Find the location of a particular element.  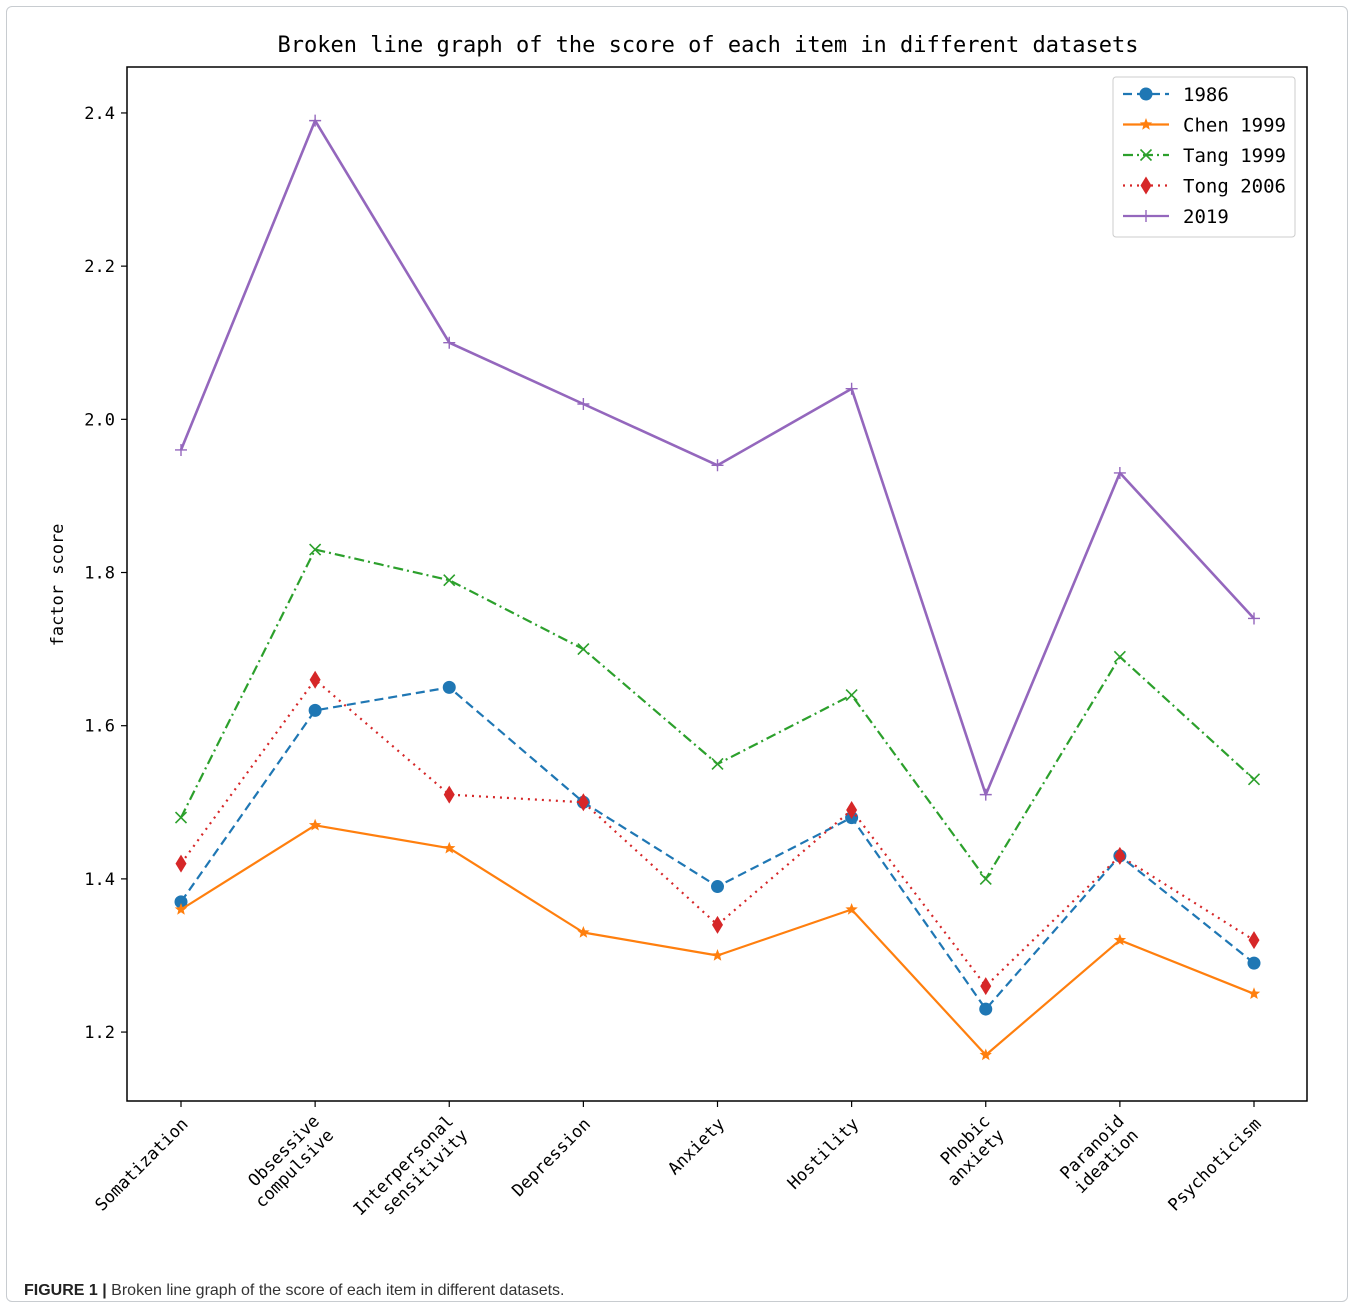

x-tick-label: Obsessivecompulsive is located at coordinates (287, 1162).